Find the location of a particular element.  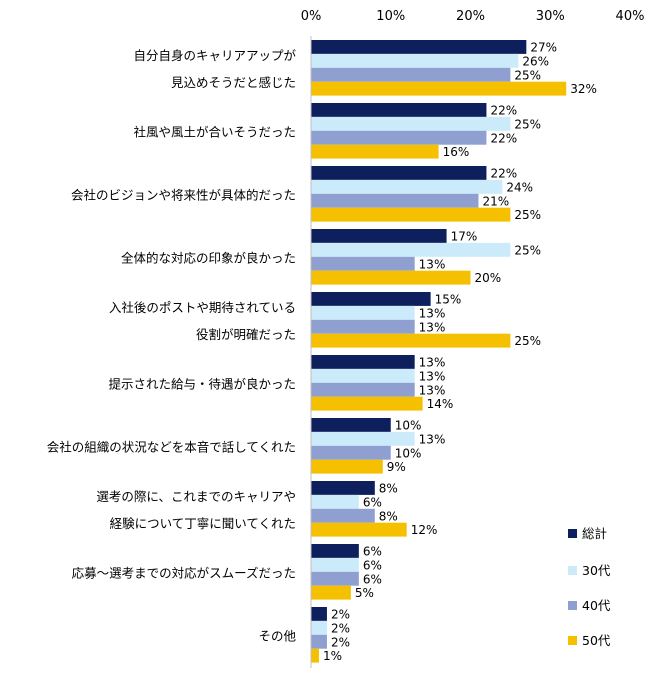

legend-label: 総計 is located at coordinates (594, 533).